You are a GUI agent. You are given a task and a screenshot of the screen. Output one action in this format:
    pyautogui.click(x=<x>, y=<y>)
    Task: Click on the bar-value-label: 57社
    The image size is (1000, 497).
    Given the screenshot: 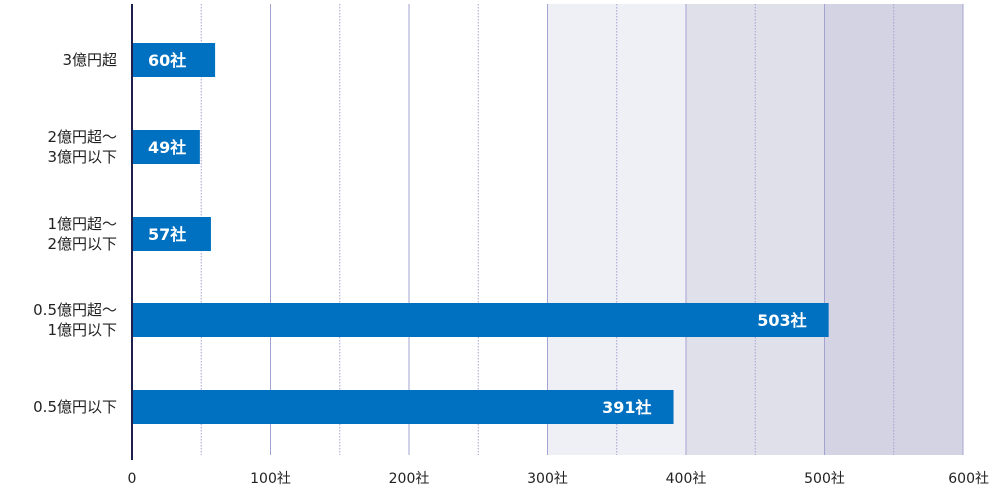 What is the action you would take?
    pyautogui.click(x=167, y=234)
    